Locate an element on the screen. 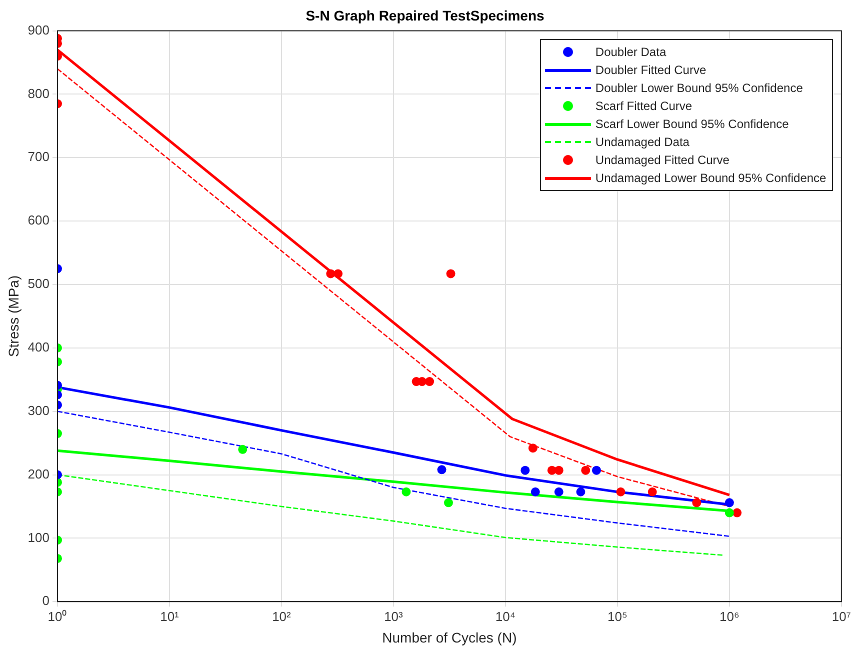  y-tick-label: 900 is located at coordinates (39, 30).